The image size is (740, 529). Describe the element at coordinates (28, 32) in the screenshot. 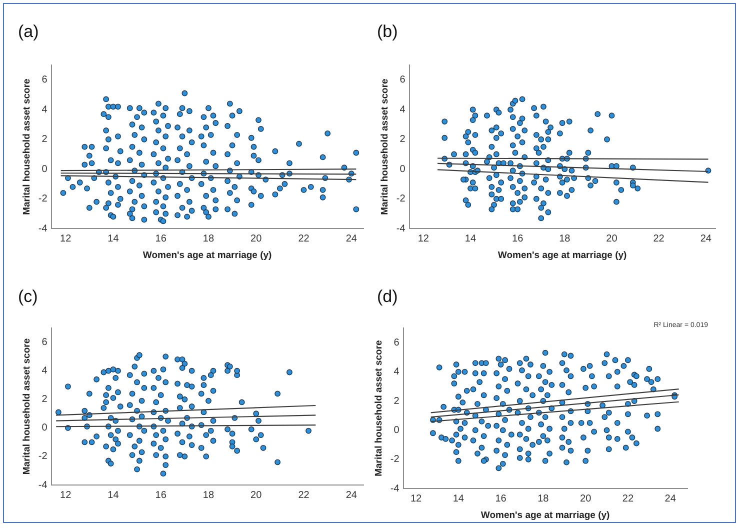

I see `chart-title: (a)` at that location.